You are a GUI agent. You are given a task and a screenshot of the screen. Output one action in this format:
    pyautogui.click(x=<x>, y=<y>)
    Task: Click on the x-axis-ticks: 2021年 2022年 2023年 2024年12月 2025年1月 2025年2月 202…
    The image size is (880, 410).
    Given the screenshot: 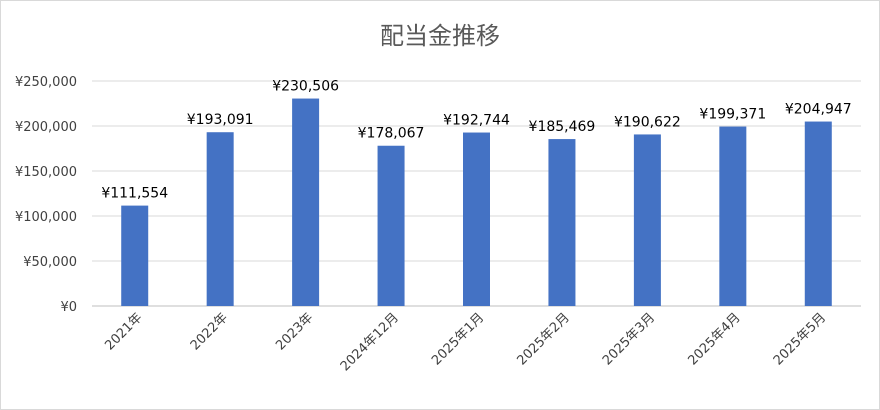 What is the action you would take?
    pyautogui.click(x=465, y=342)
    